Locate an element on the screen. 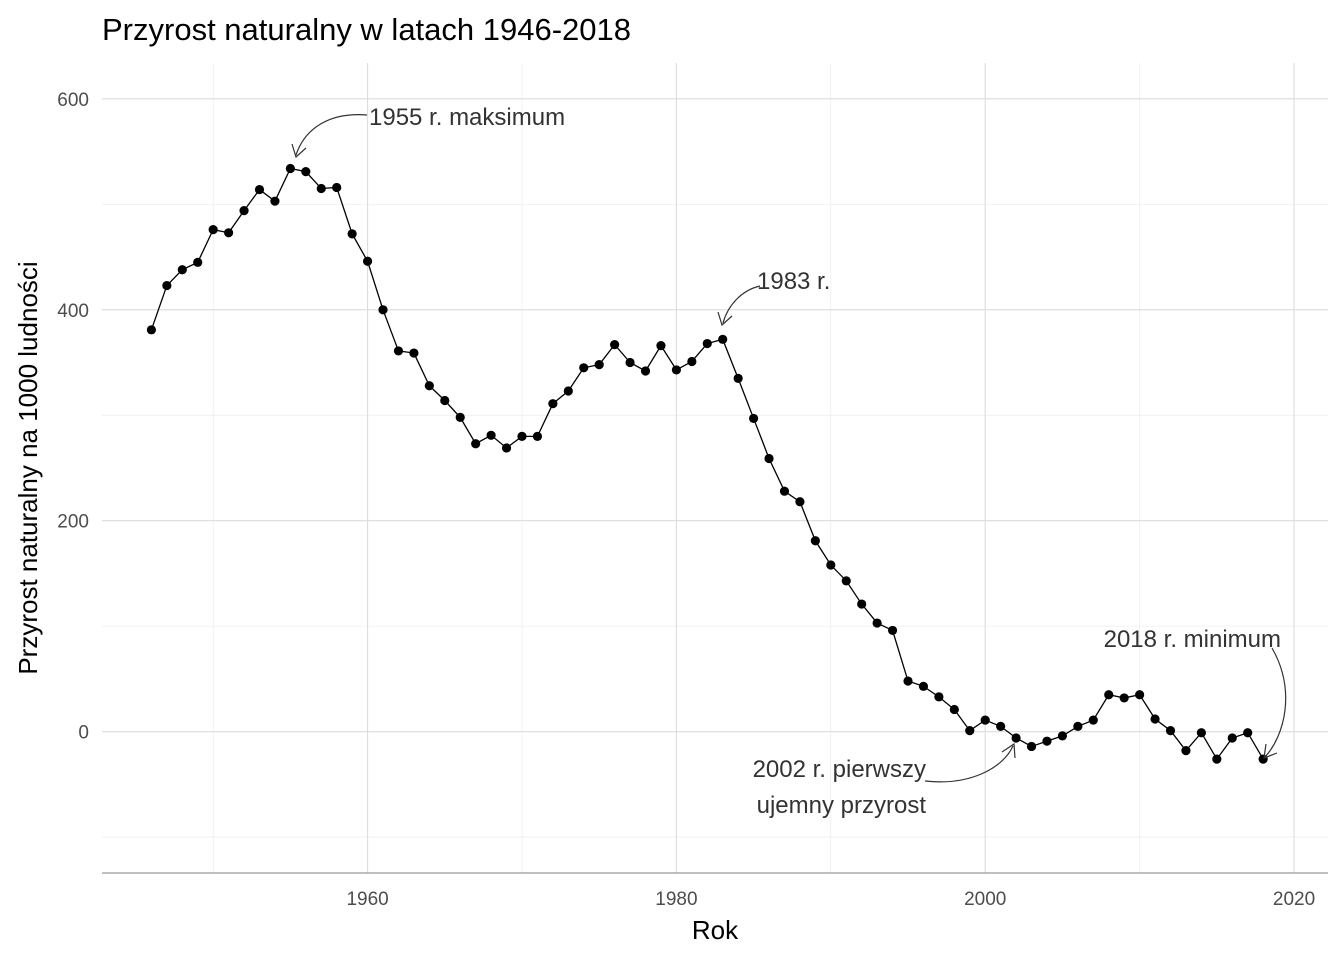 This screenshot has height=960, width=1344. annotation-arrowhead-1983 is located at coordinates (725, 319).